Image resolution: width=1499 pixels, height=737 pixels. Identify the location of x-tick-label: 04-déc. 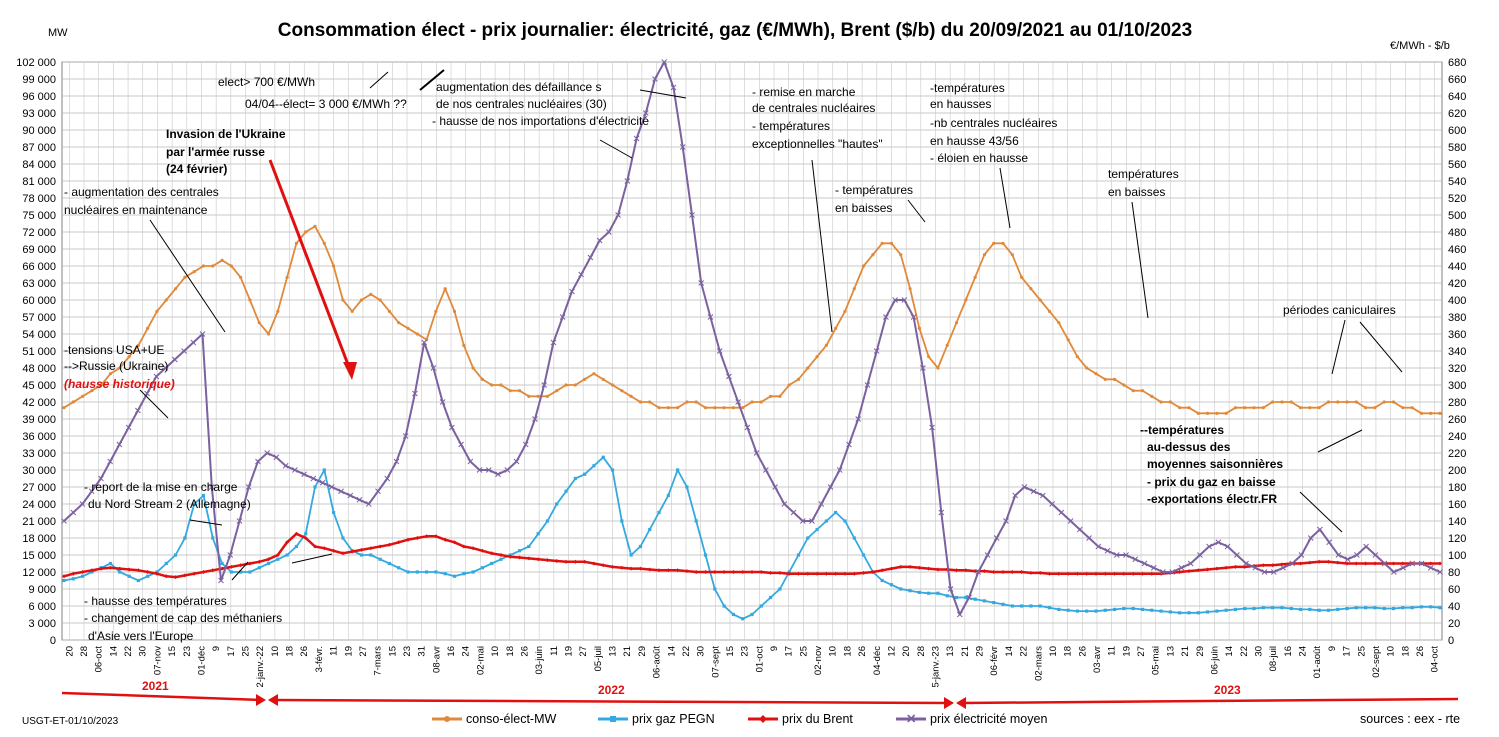
(877, 660).